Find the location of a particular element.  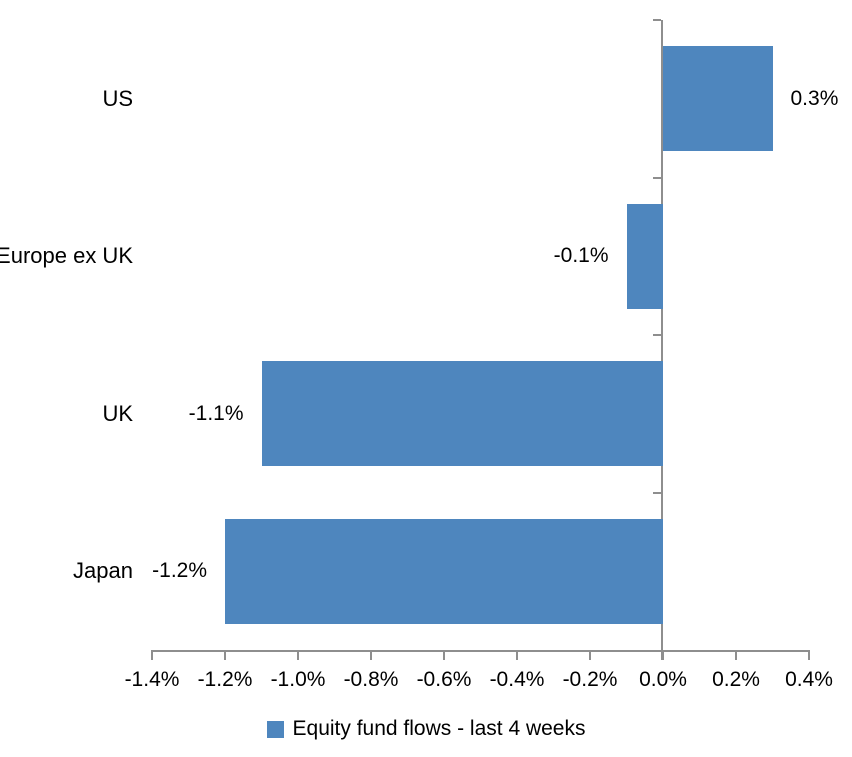

x-tick-label: -0.6% is located at coordinates (444, 679).